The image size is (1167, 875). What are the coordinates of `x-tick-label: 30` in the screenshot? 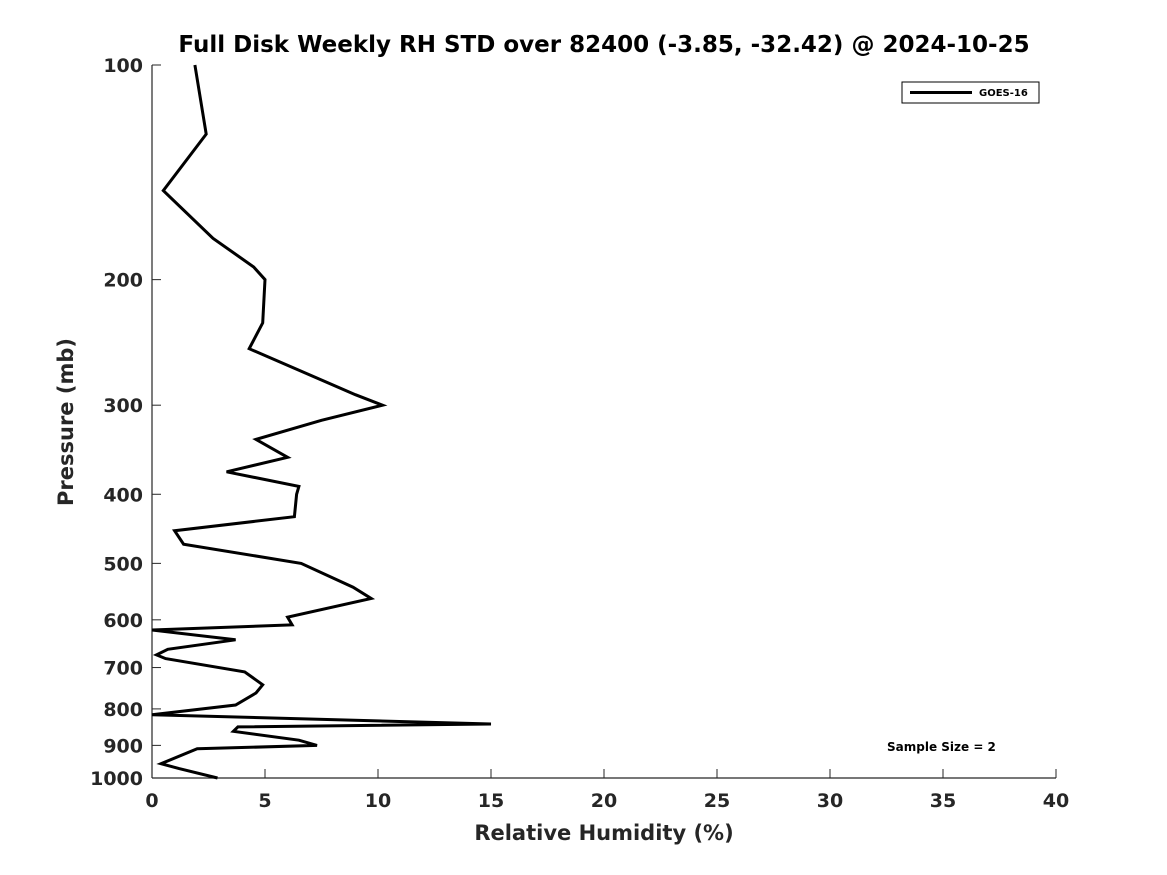 It's located at (830, 801).